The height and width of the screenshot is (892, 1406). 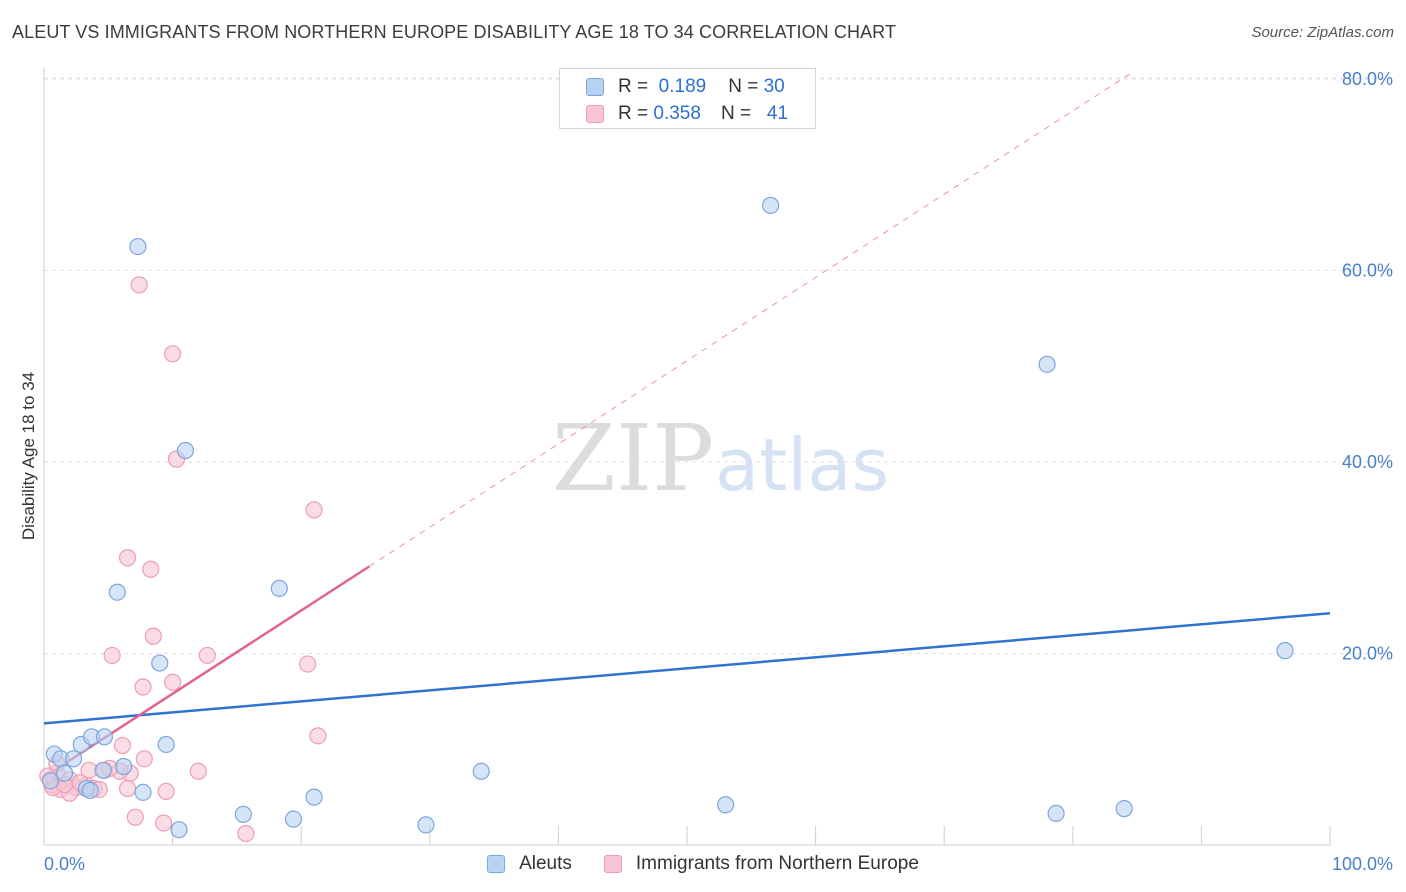 I want to click on x-tick-label-min: 0.0%, so click(x=64, y=864).